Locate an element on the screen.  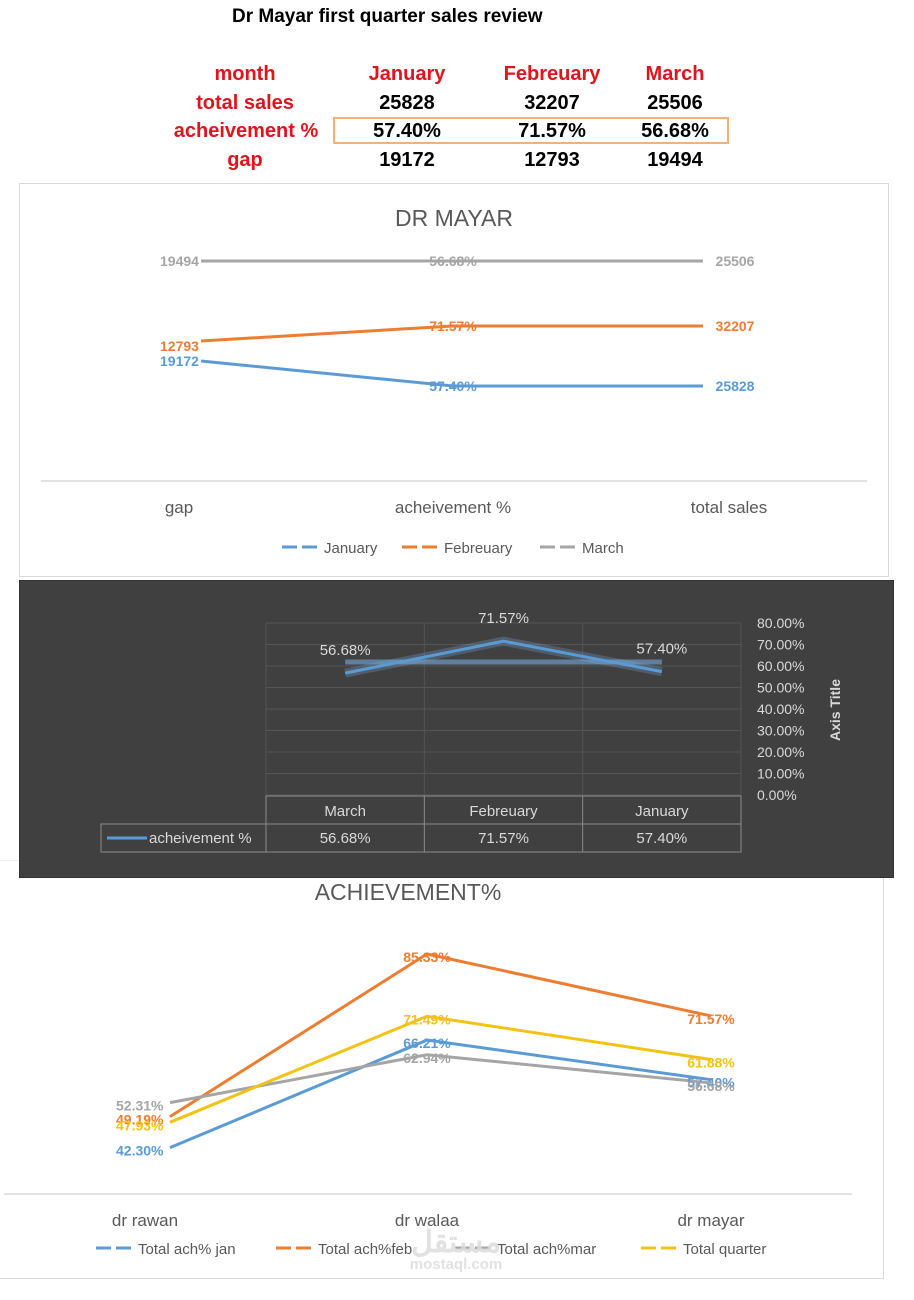
row-label-achievement: acheivement % is located at coordinates (246, 131).